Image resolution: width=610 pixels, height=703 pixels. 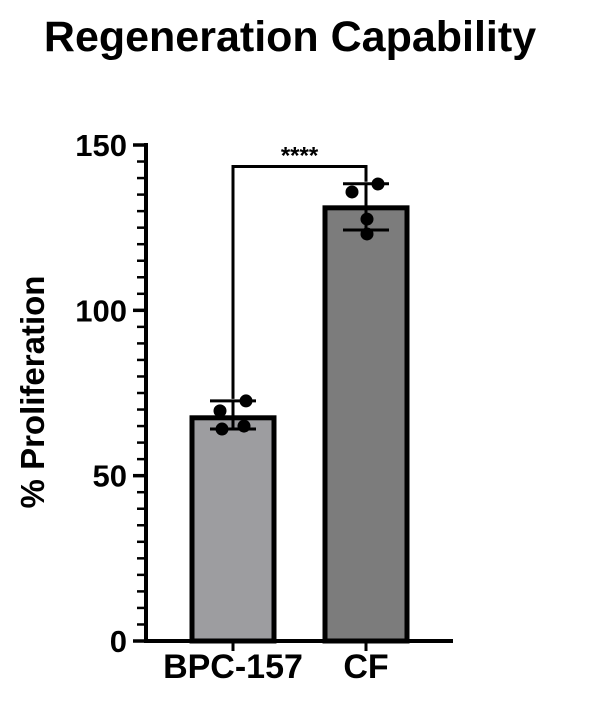 I want to click on chart-title: Regeneration Capability, so click(x=290, y=37).